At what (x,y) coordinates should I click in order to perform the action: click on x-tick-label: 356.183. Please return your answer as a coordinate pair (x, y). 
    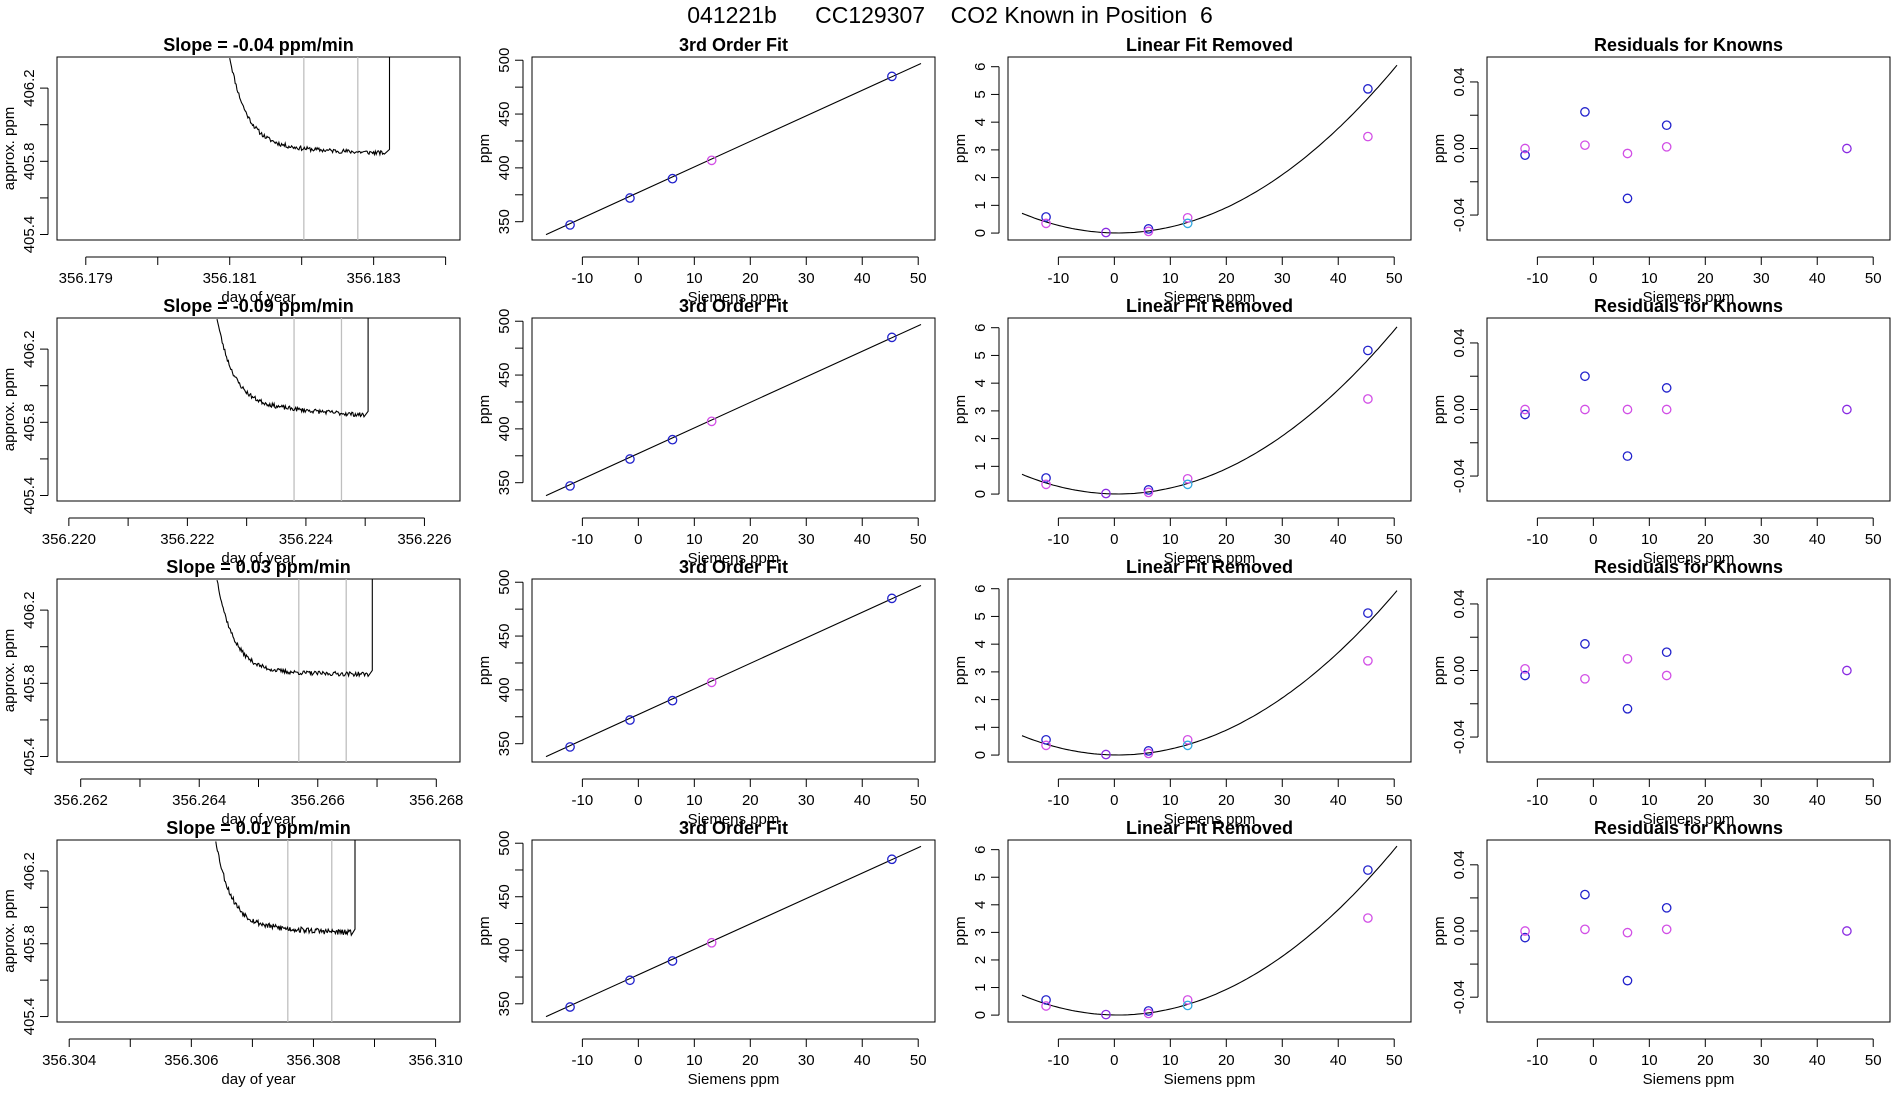
    Looking at the image, I should click on (374, 278).